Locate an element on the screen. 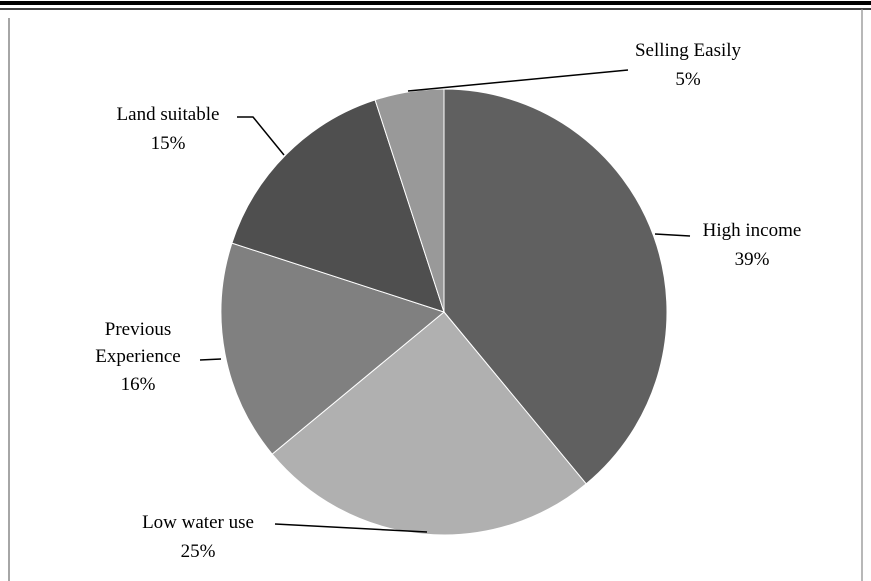 The height and width of the screenshot is (581, 871). slice-percent-high-income: 39% is located at coordinates (752, 259).